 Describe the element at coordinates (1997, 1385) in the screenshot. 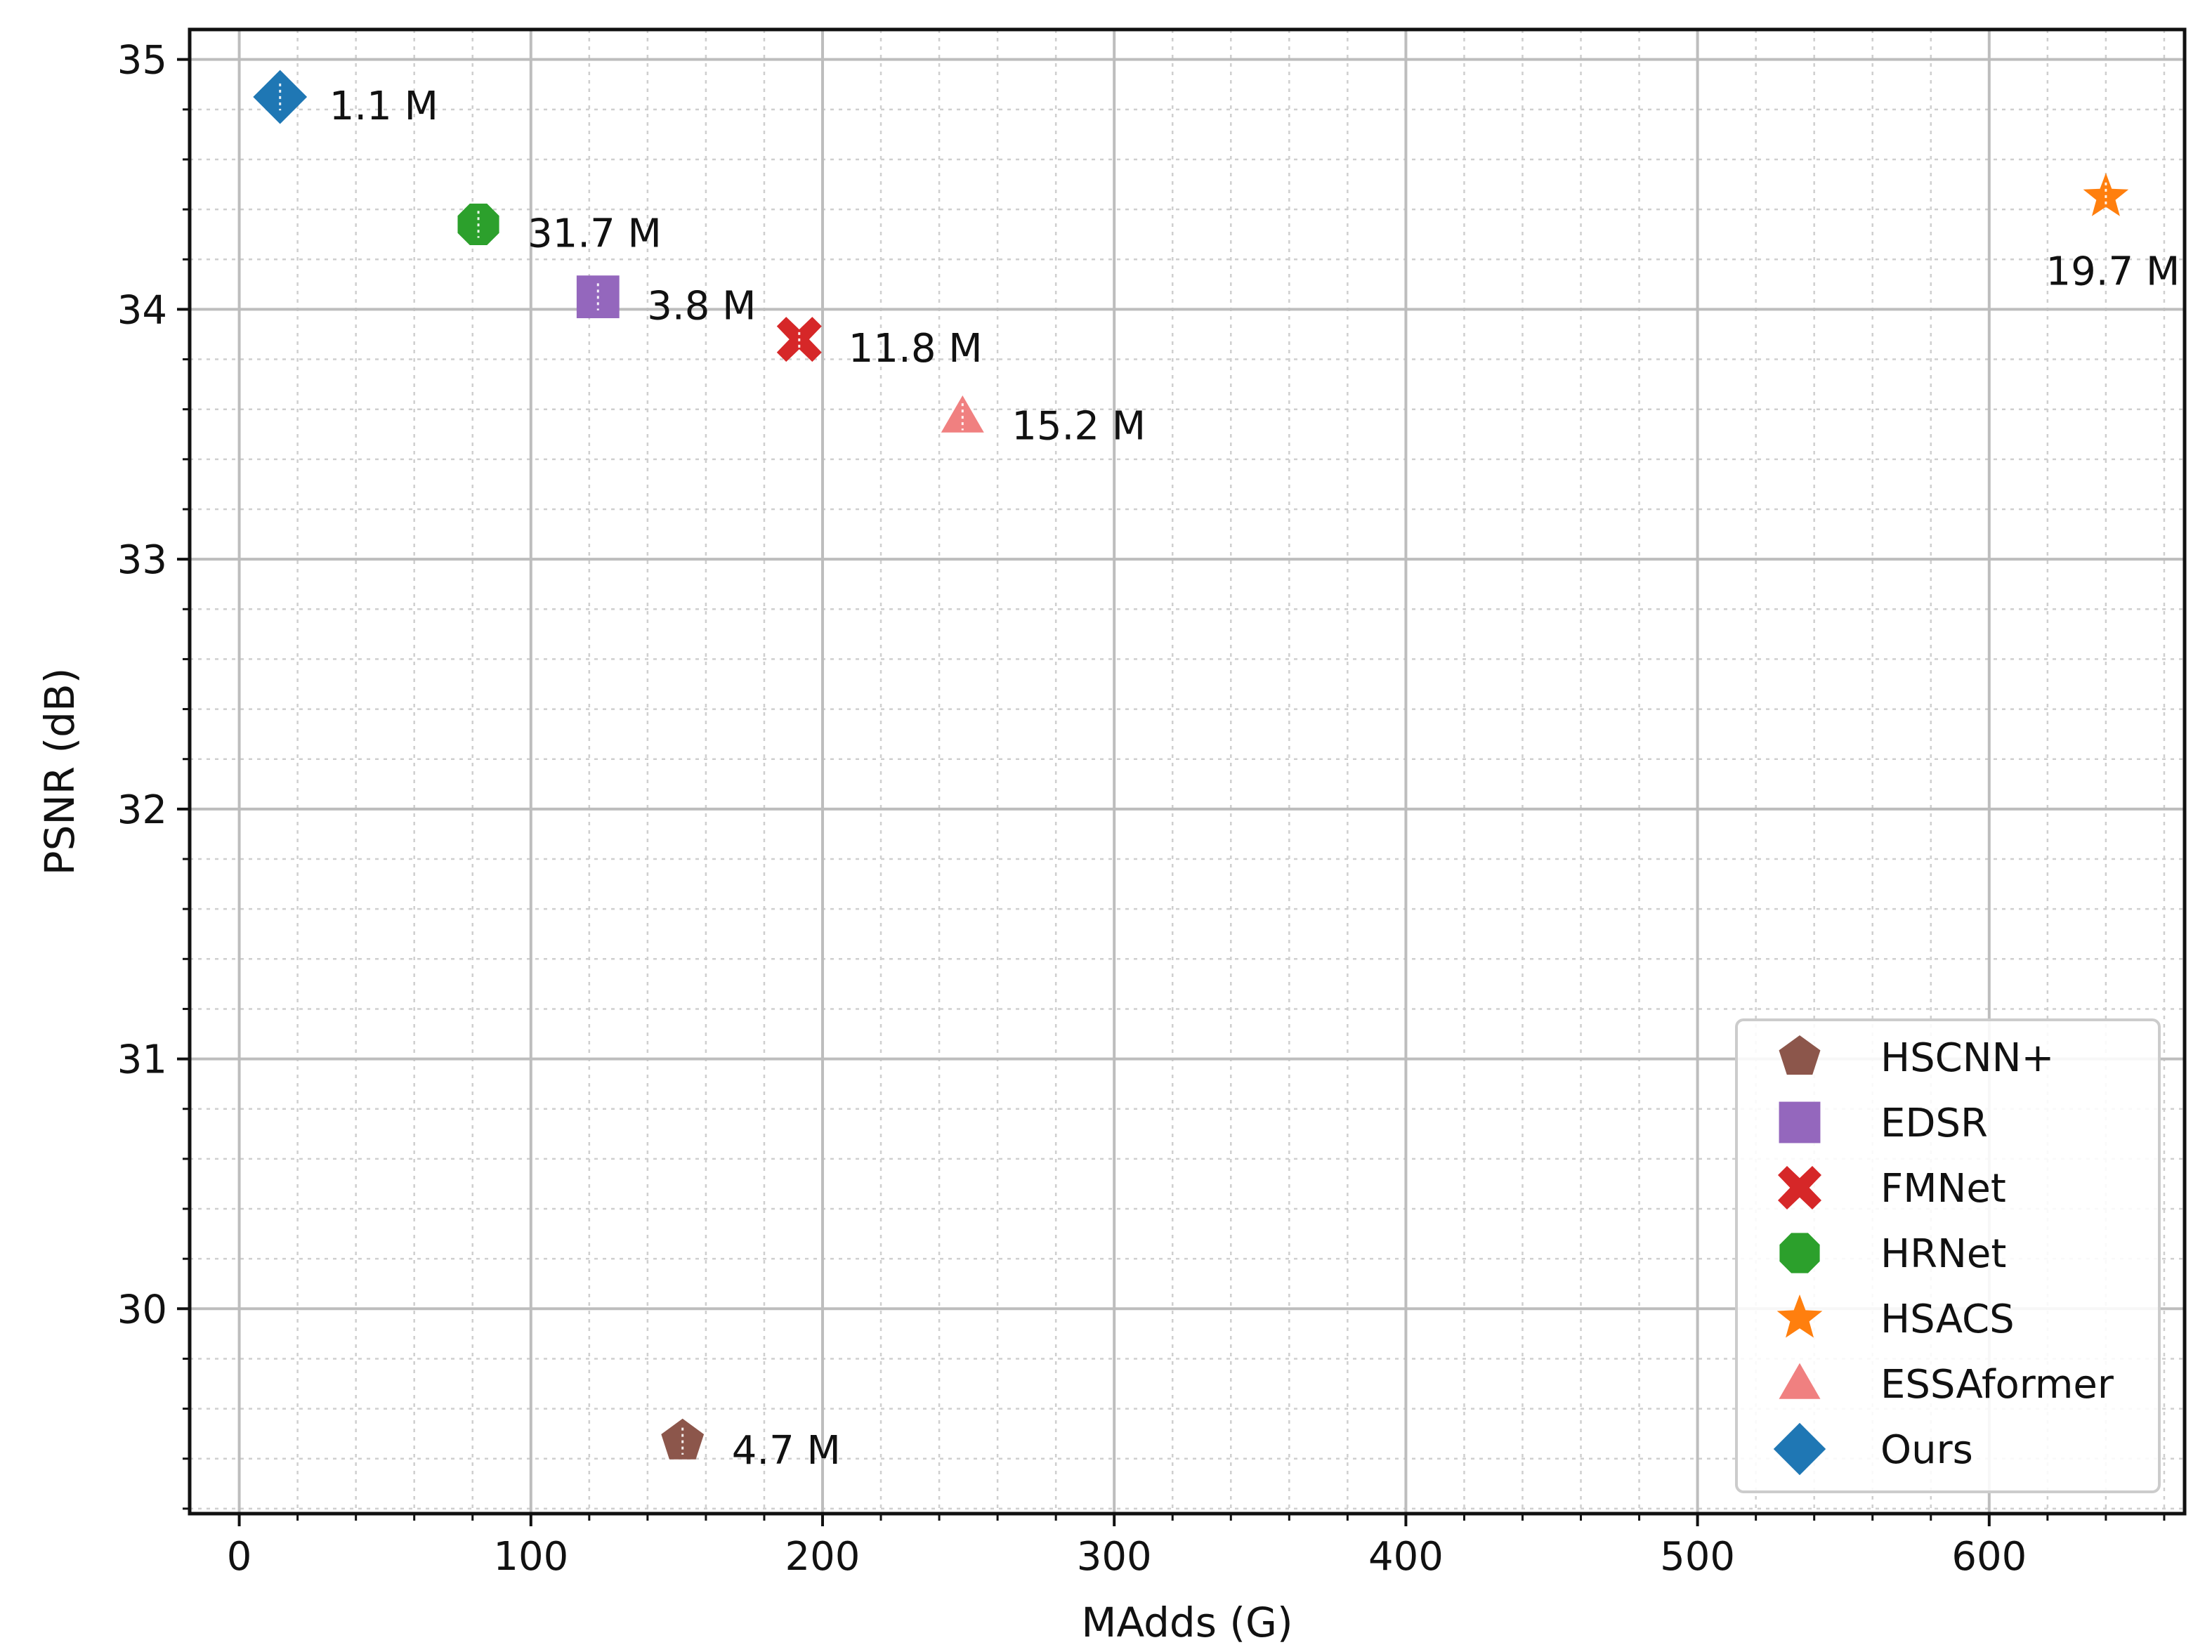

I see `legend-label-essaformer: ESSAformer` at that location.